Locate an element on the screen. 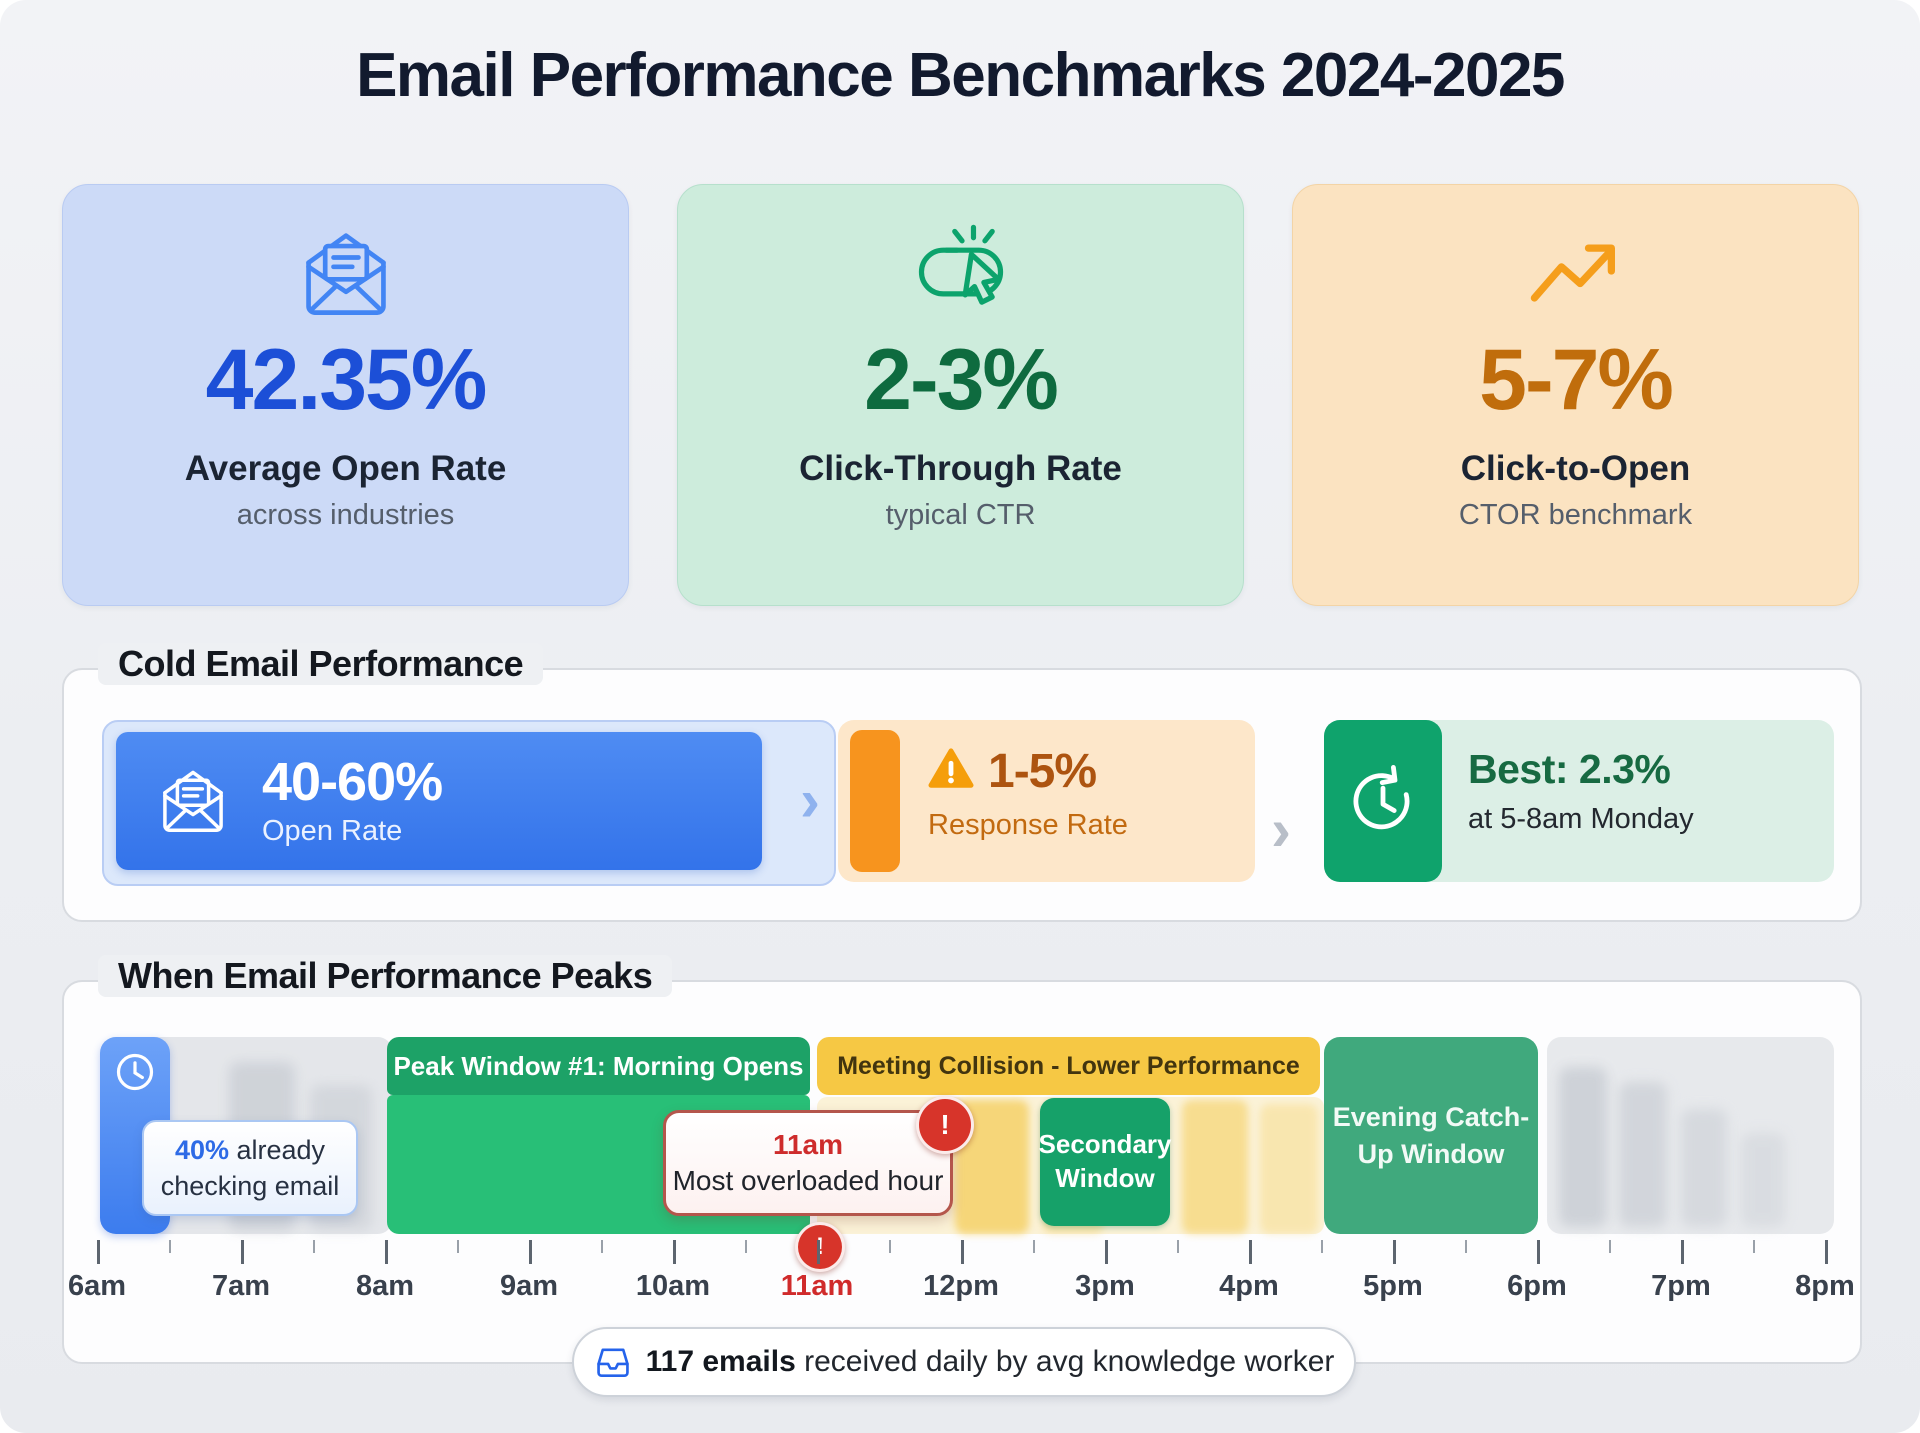  clock-icon is located at coordinates (135, 1072).